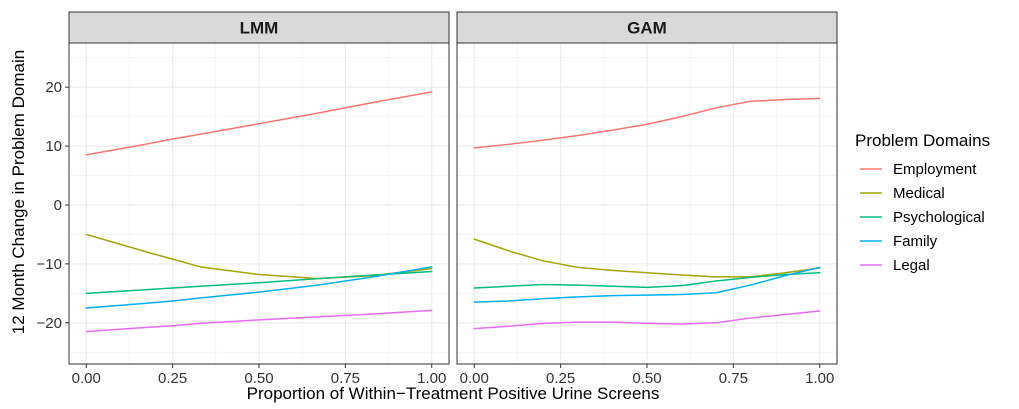 Image resolution: width=1019 pixels, height=409 pixels. What do you see at coordinates (922, 140) in the screenshot?
I see `legend-title: Problem Domains` at bounding box center [922, 140].